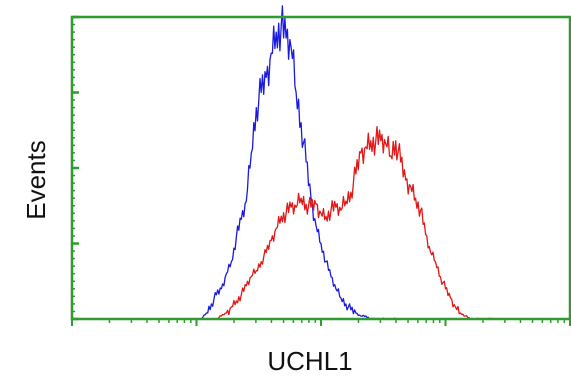 This screenshot has height=378, width=571. What do you see at coordinates (321, 322) in the screenshot?
I see `x-axis-ticks` at bounding box center [321, 322].